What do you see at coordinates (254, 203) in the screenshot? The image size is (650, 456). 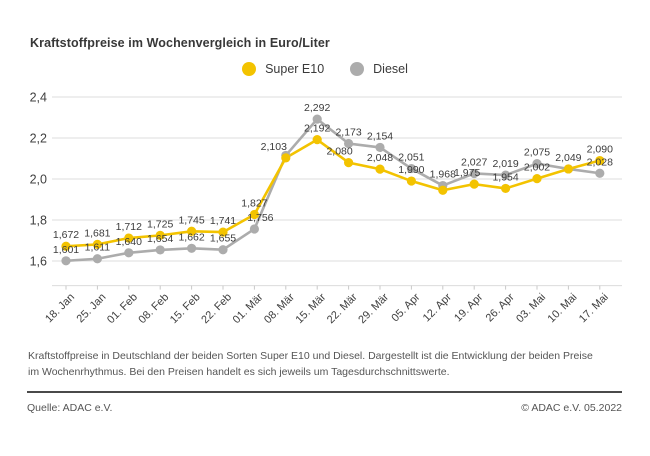 I see `value-label: 1,827` at bounding box center [254, 203].